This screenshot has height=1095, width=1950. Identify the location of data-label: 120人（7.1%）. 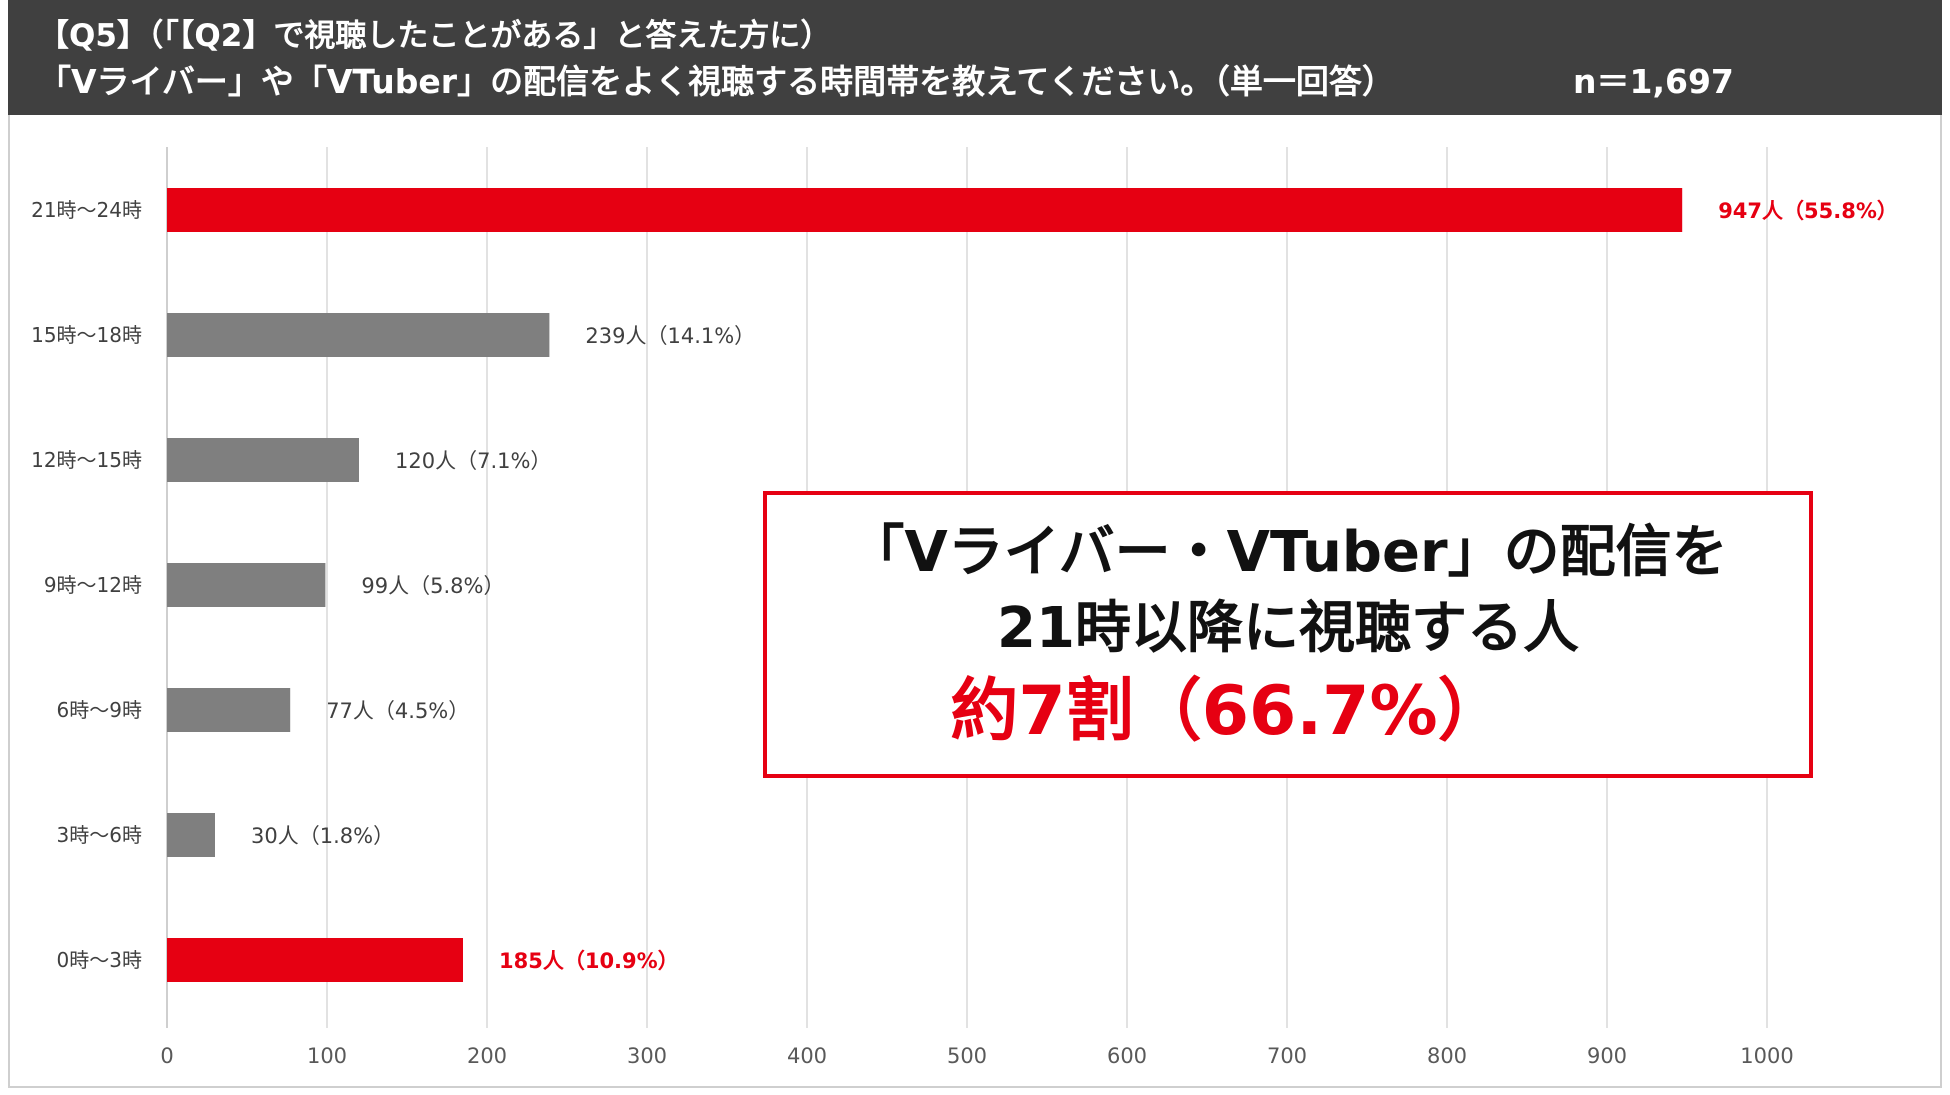
(473, 461).